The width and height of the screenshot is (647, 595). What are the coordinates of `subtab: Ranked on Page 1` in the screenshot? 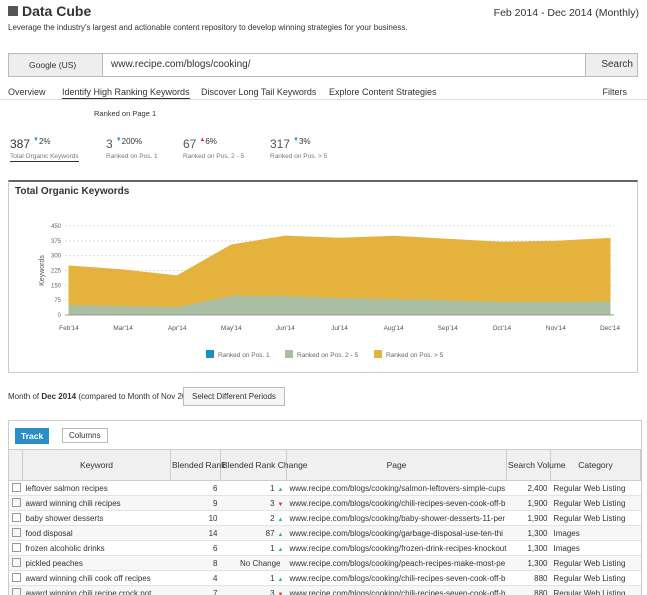 It's located at (125, 113).